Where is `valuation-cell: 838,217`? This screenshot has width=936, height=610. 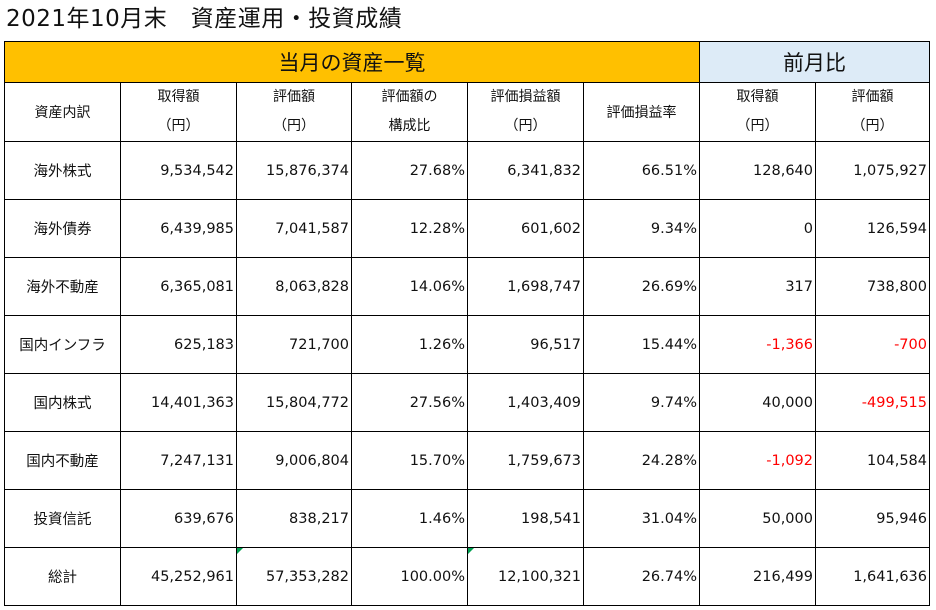
valuation-cell: 838,217 is located at coordinates (294, 518).